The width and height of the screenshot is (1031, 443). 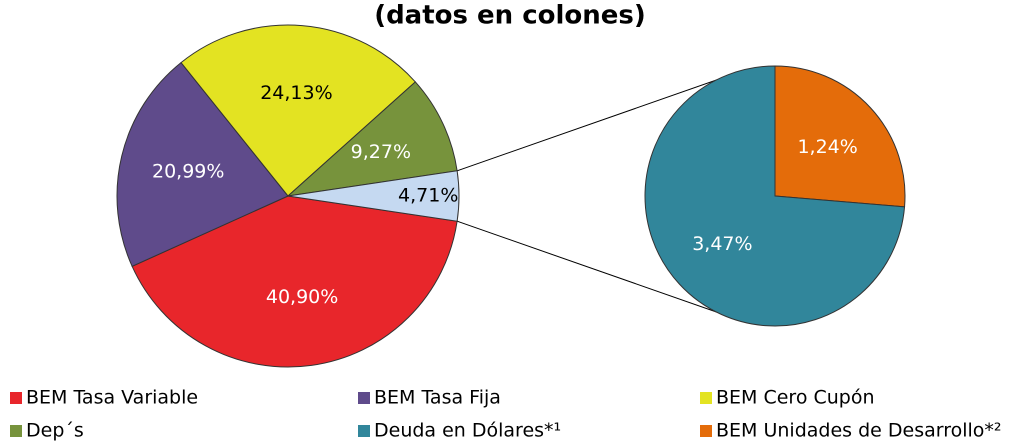 What do you see at coordinates (827, 147) in the screenshot?
I see `data-label: 1,24%` at bounding box center [827, 147].